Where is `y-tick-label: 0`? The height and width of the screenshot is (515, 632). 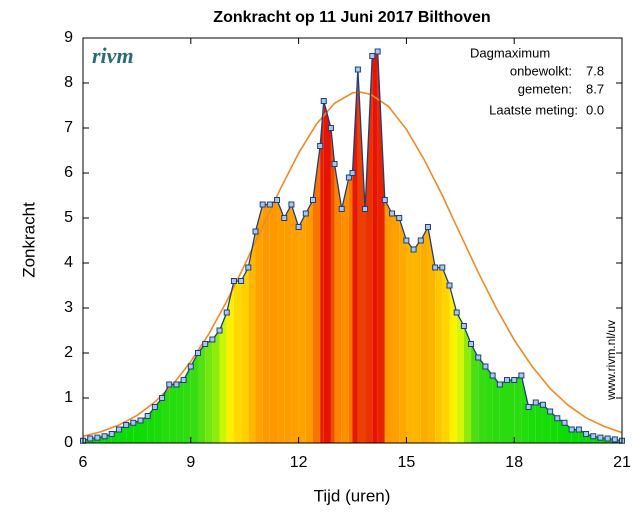 y-tick-label: 0 is located at coordinates (68, 442).